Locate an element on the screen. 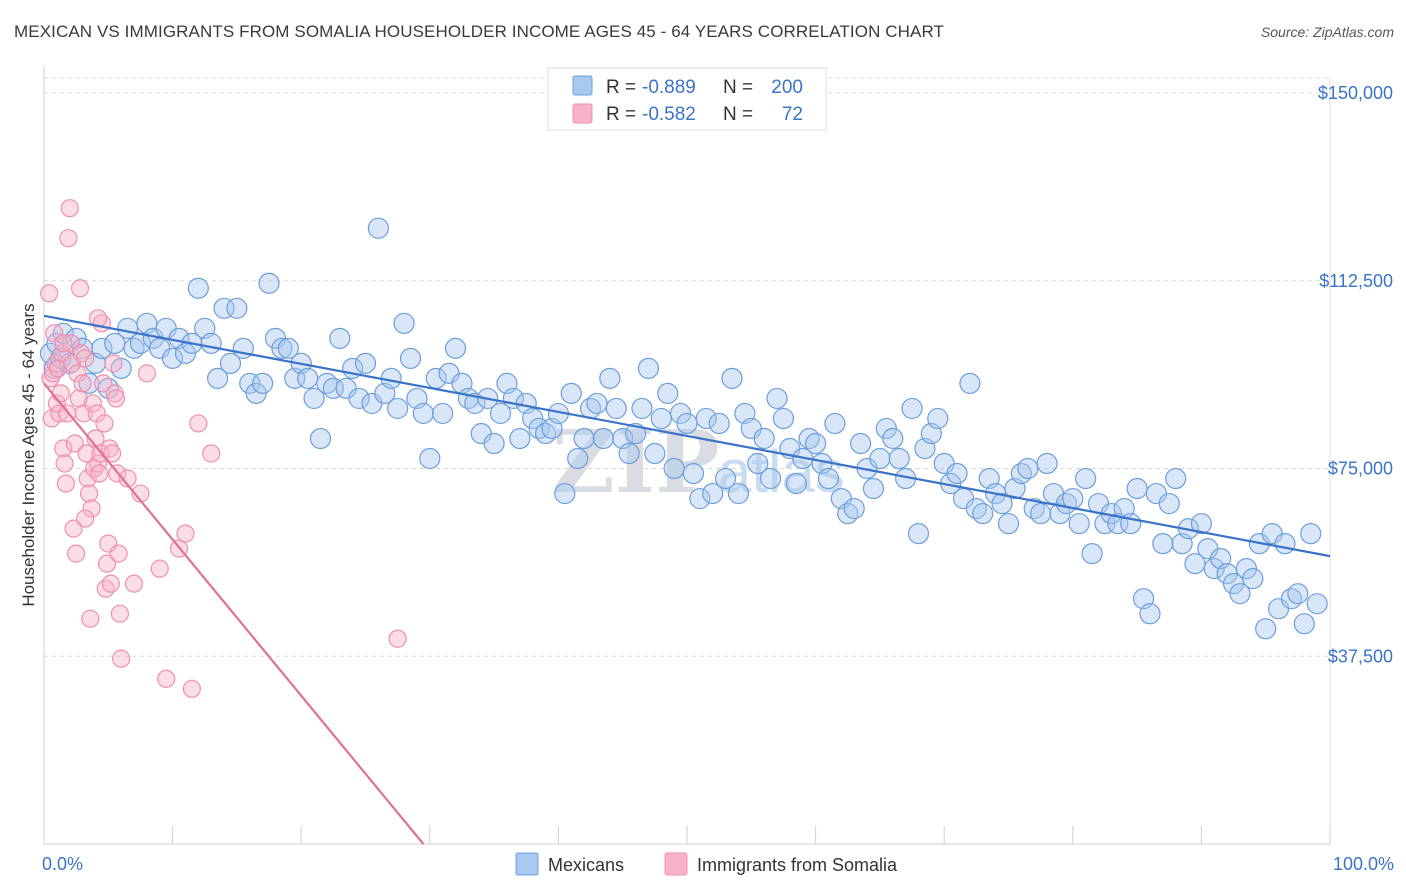  legend-n-value-1: 200 is located at coordinates (787, 87).